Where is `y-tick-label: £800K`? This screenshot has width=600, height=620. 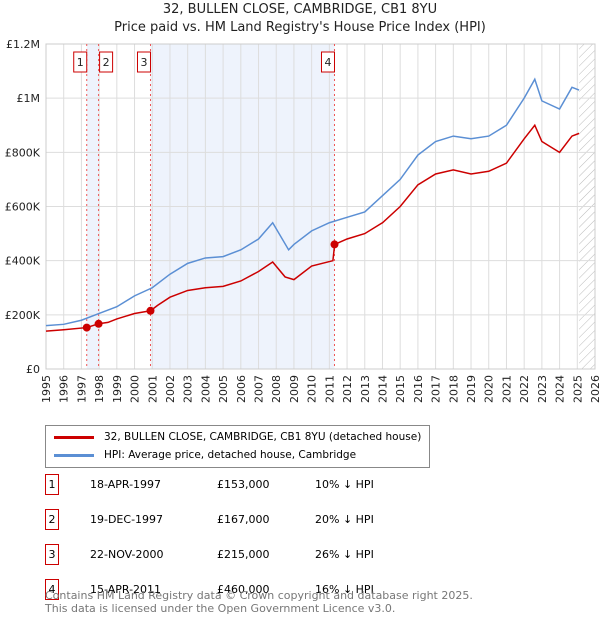
y-tick-label: £800K is located at coordinates (23, 152).